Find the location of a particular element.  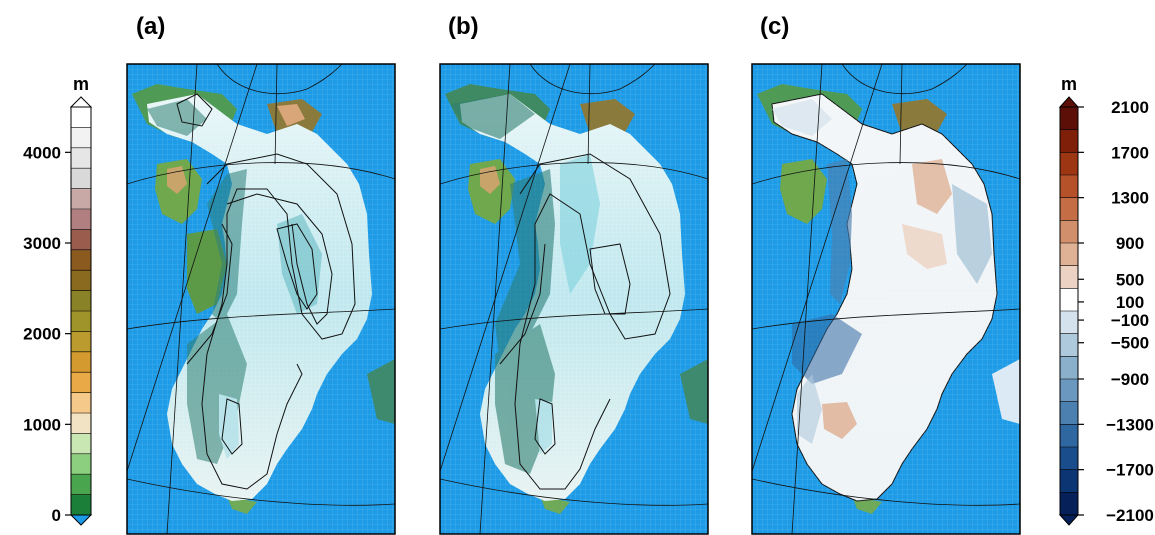

difference-field is located at coordinates (882, 271).